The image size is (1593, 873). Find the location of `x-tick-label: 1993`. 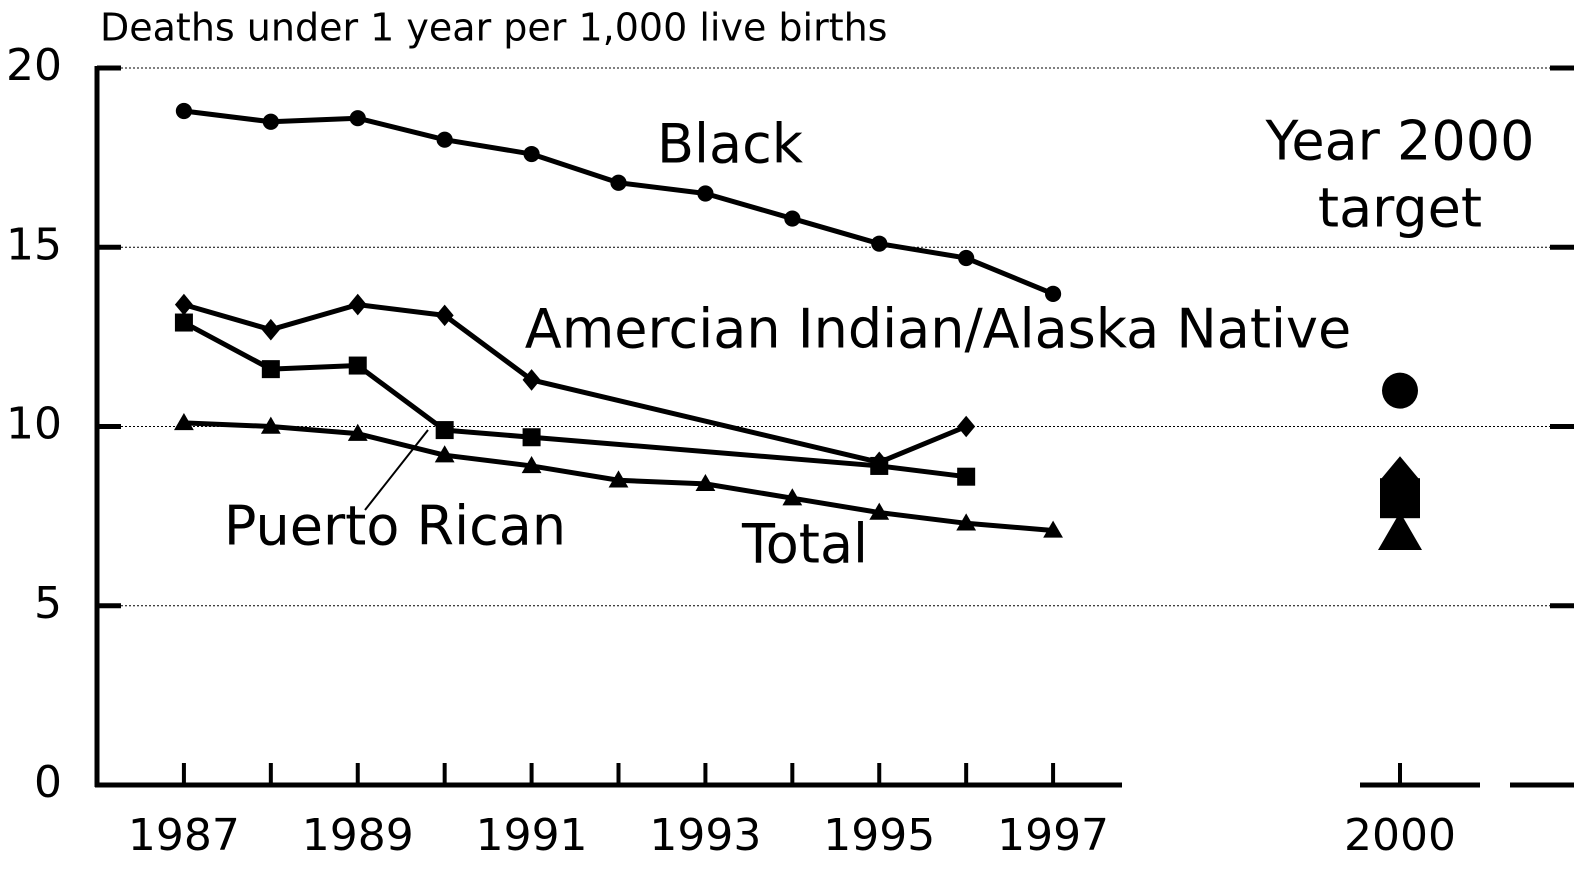

x-tick-label: 1993 is located at coordinates (705, 835).